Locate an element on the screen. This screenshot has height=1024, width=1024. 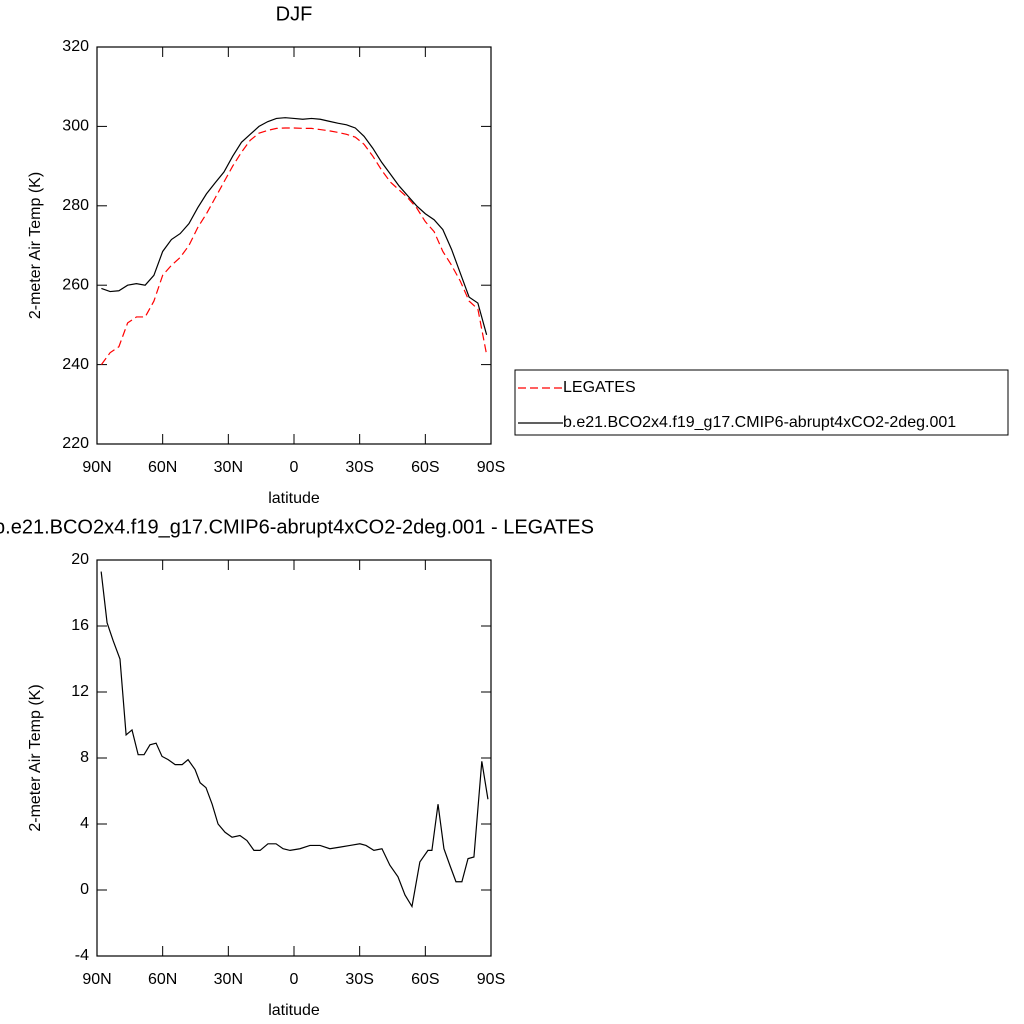
y-tick-label: 16 is located at coordinates (80, 625).